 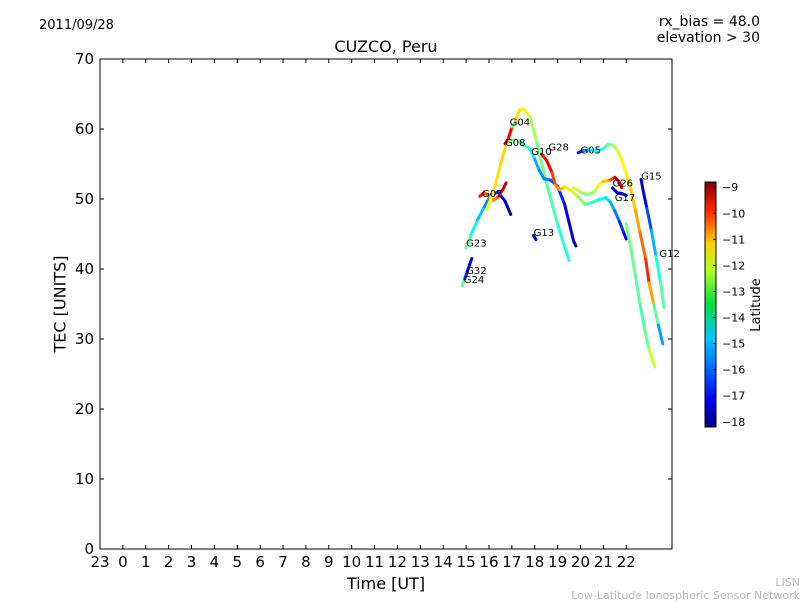 What do you see at coordinates (386, 46) in the screenshot?
I see `chart-title: CUZCO, Peru` at bounding box center [386, 46].